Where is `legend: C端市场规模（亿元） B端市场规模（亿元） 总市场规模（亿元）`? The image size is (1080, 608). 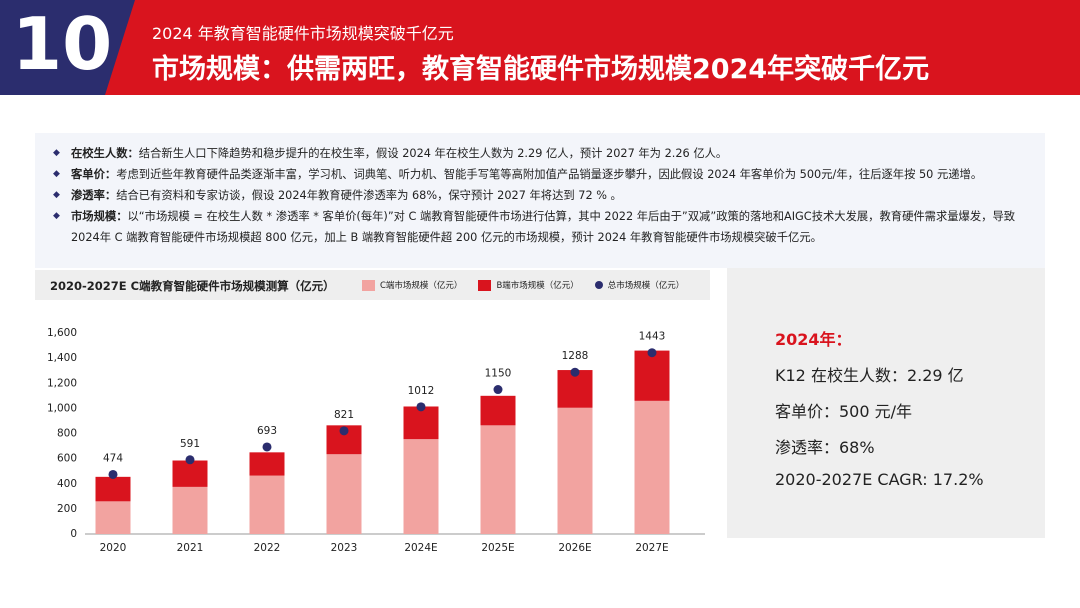 legend: C端市场规模（亿元） B端市场规模（亿元） 总市场规模（亿元） is located at coordinates (523, 285).